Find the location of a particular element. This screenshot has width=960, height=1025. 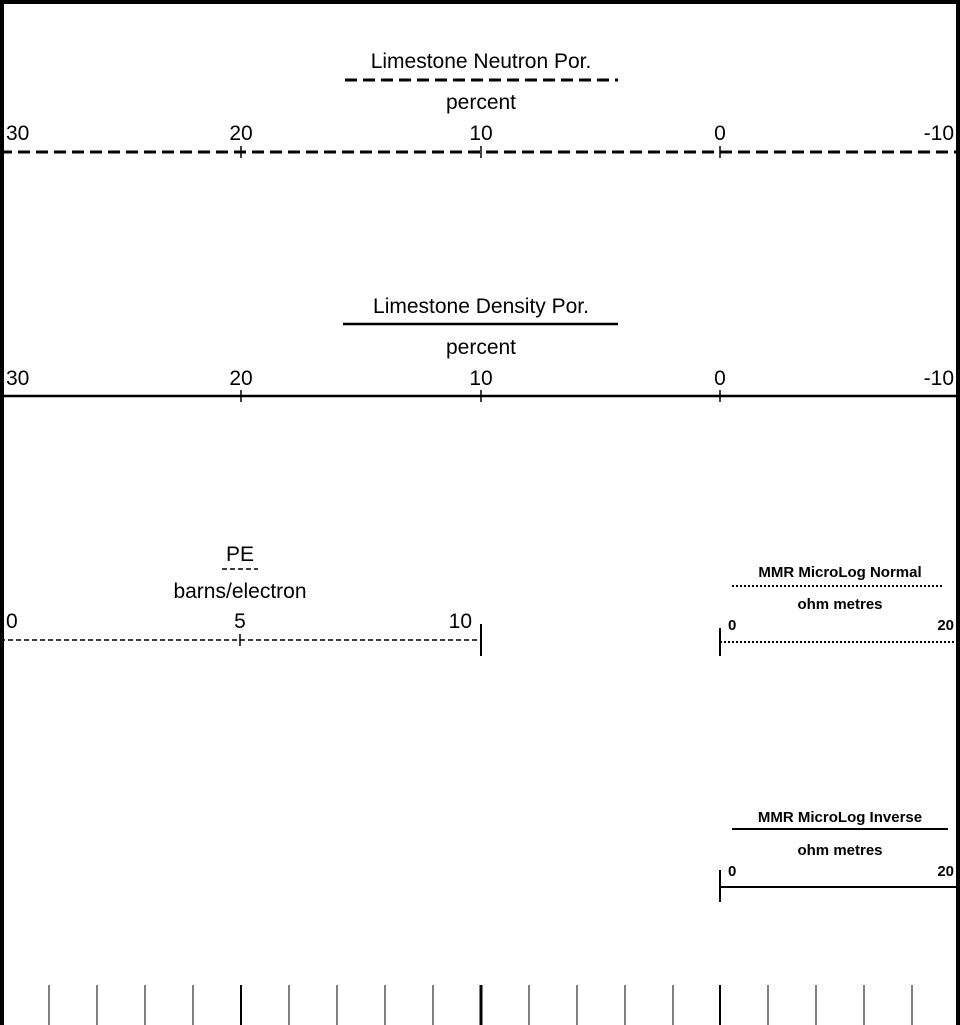

microlog-normal-unit: ohm metres is located at coordinates (839, 604).